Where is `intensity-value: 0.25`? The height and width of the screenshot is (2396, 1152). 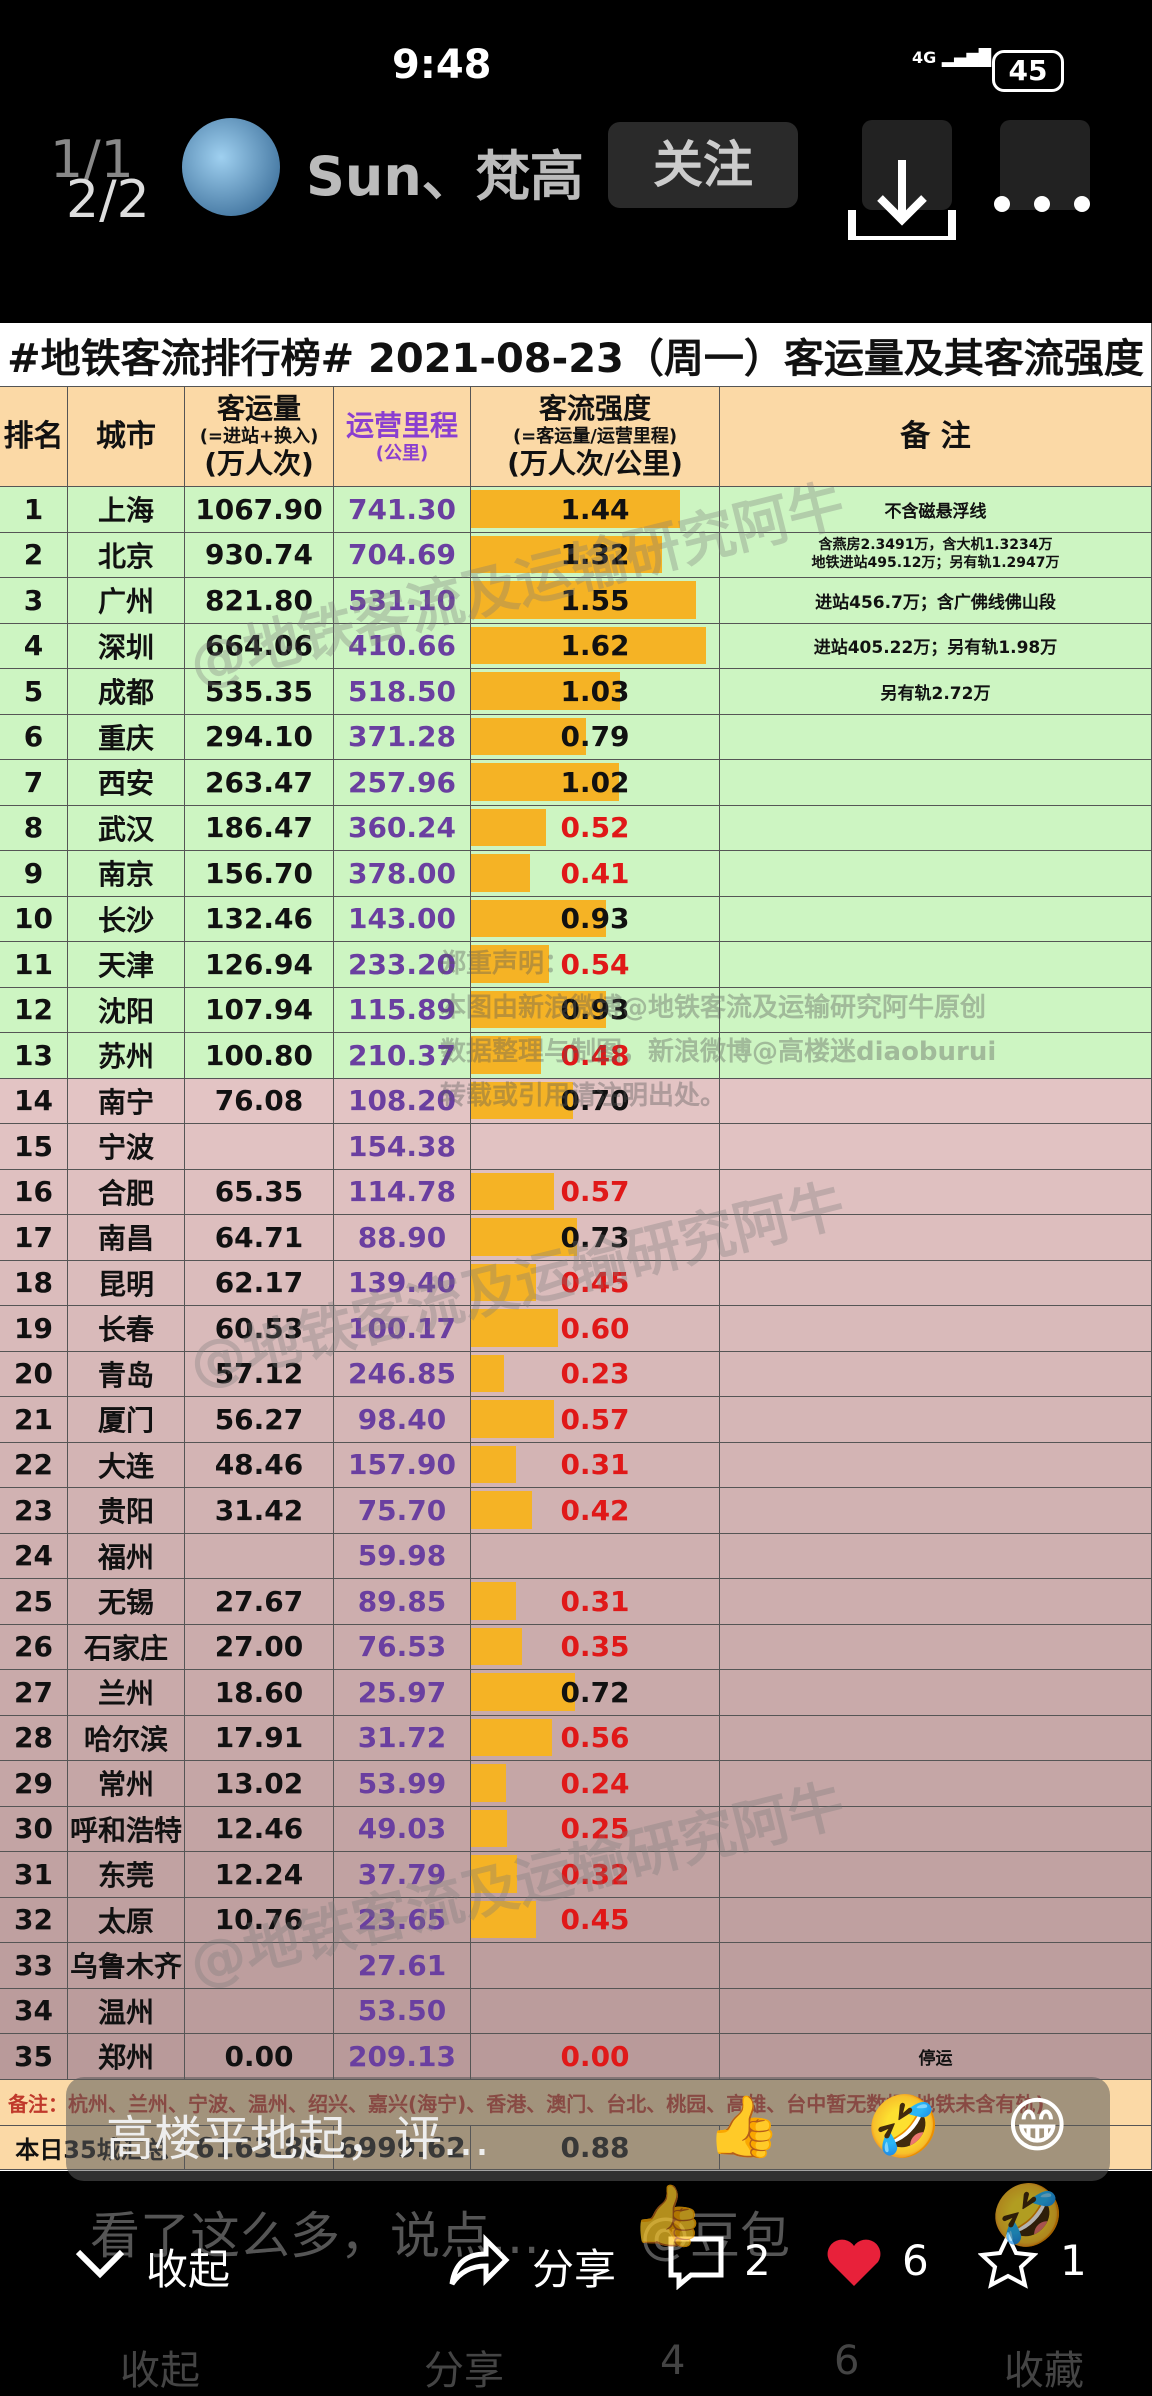
intensity-value: 0.25 is located at coordinates (595, 1829).